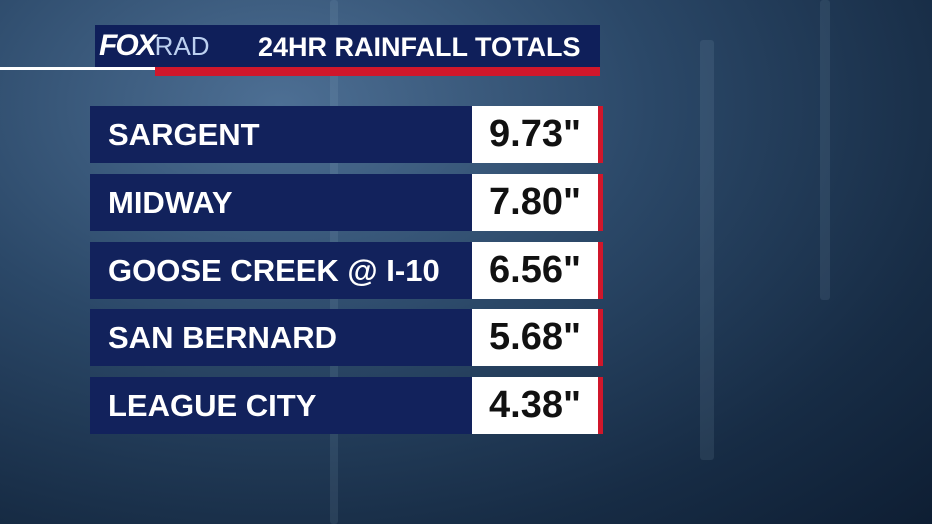  I want to click on accent-line, so click(80, 68).